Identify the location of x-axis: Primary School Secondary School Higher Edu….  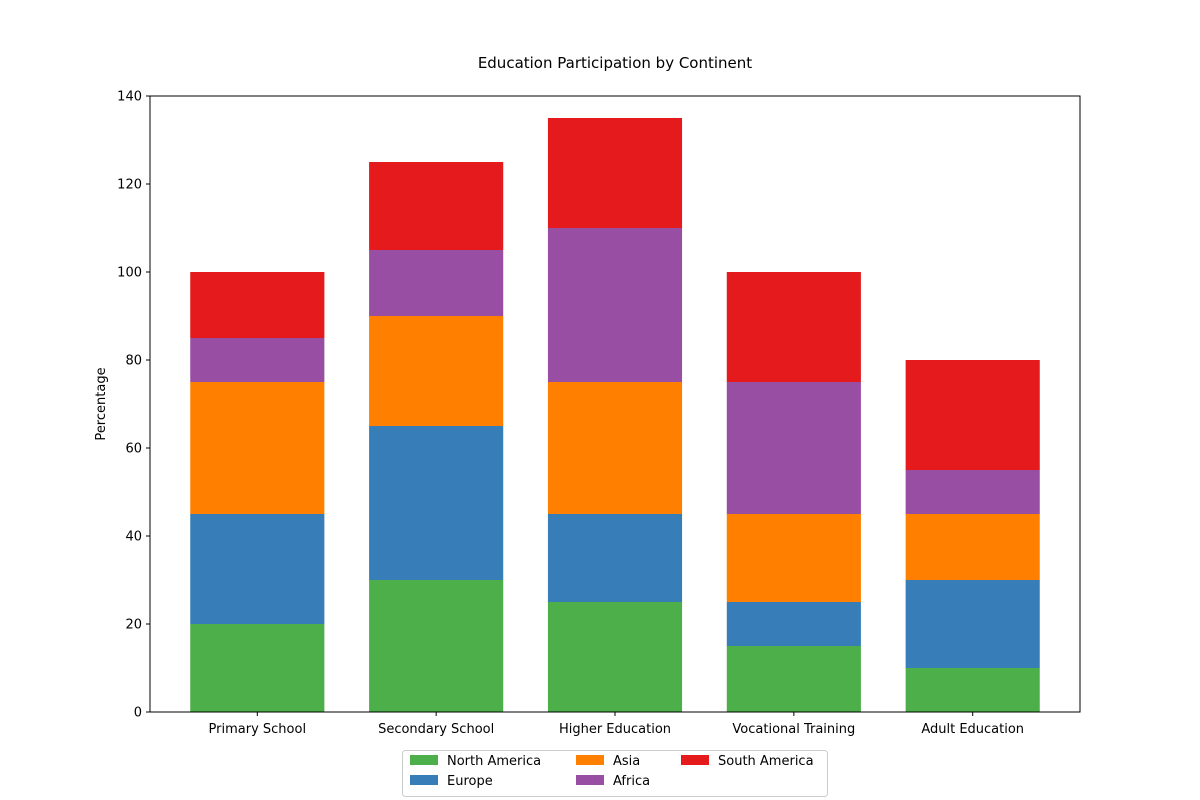
(616, 724).